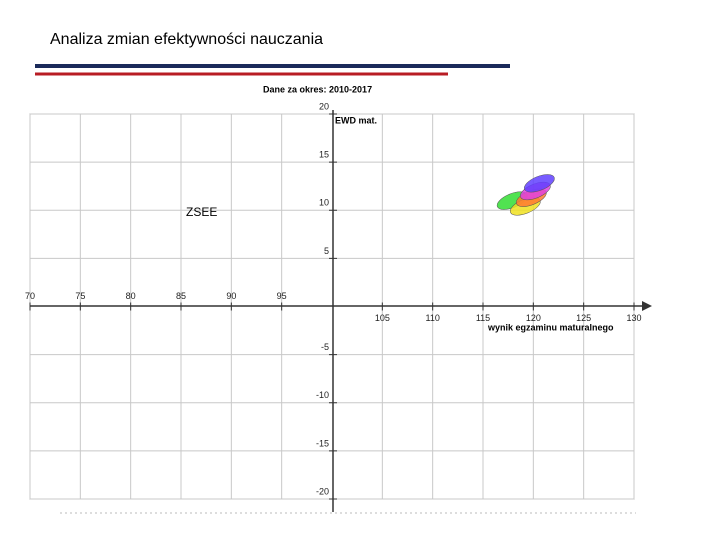 This screenshot has width=720, height=540. Describe the element at coordinates (356, 120) in the screenshot. I see `y-axis-label: EWD mat.` at that location.